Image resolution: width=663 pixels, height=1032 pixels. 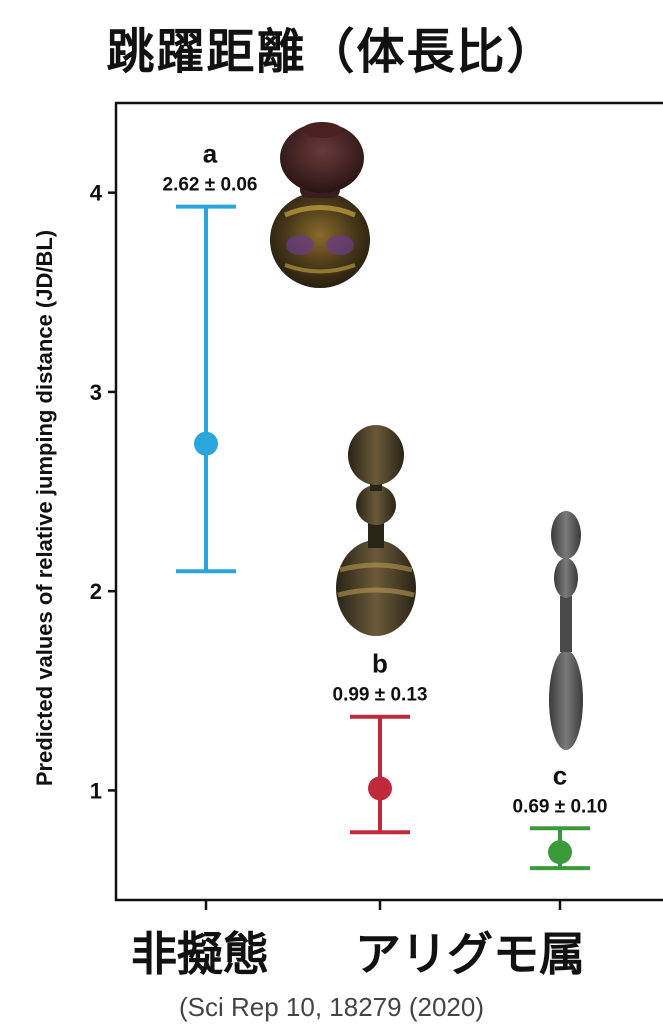 I want to click on ant-mimic-spider-image, so click(x=376, y=530).